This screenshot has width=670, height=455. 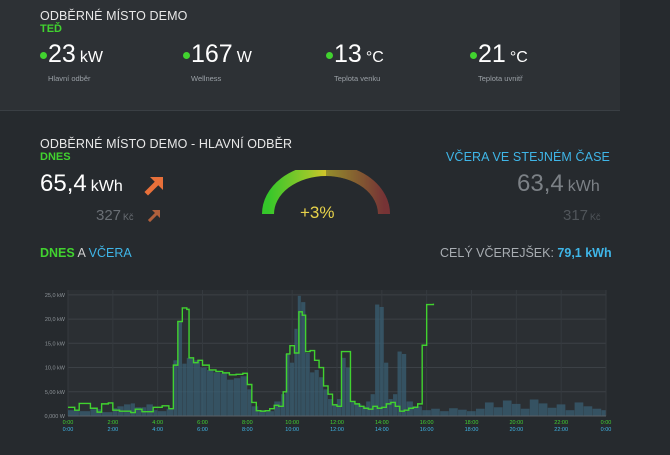 What do you see at coordinates (606, 423) in the screenshot?
I see `x-tick-label-today: 0:00` at bounding box center [606, 423].